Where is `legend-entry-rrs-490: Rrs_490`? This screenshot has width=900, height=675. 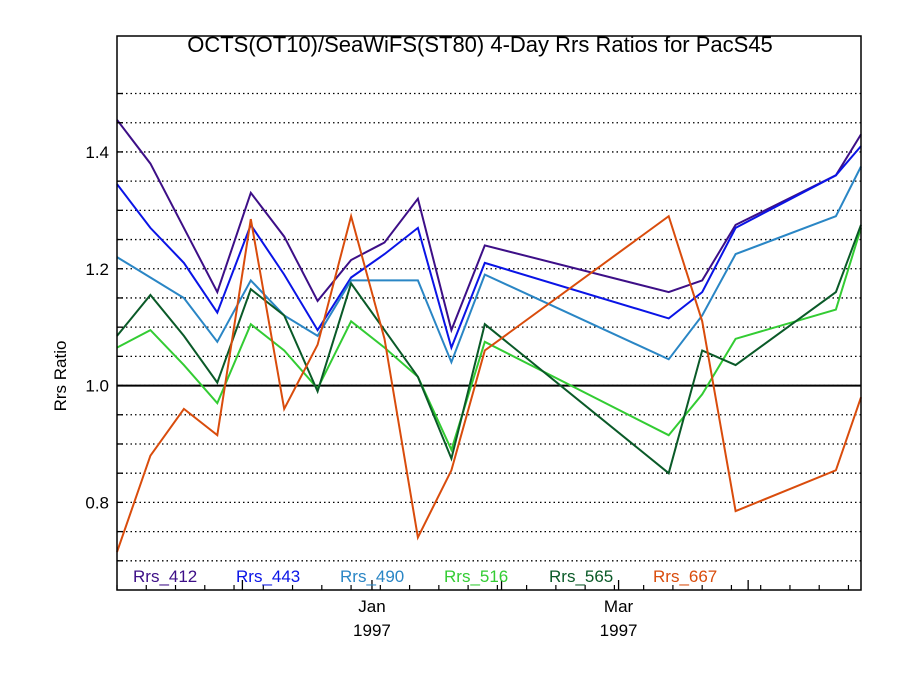 legend-entry-rrs-490: Rrs_490 is located at coordinates (372, 576).